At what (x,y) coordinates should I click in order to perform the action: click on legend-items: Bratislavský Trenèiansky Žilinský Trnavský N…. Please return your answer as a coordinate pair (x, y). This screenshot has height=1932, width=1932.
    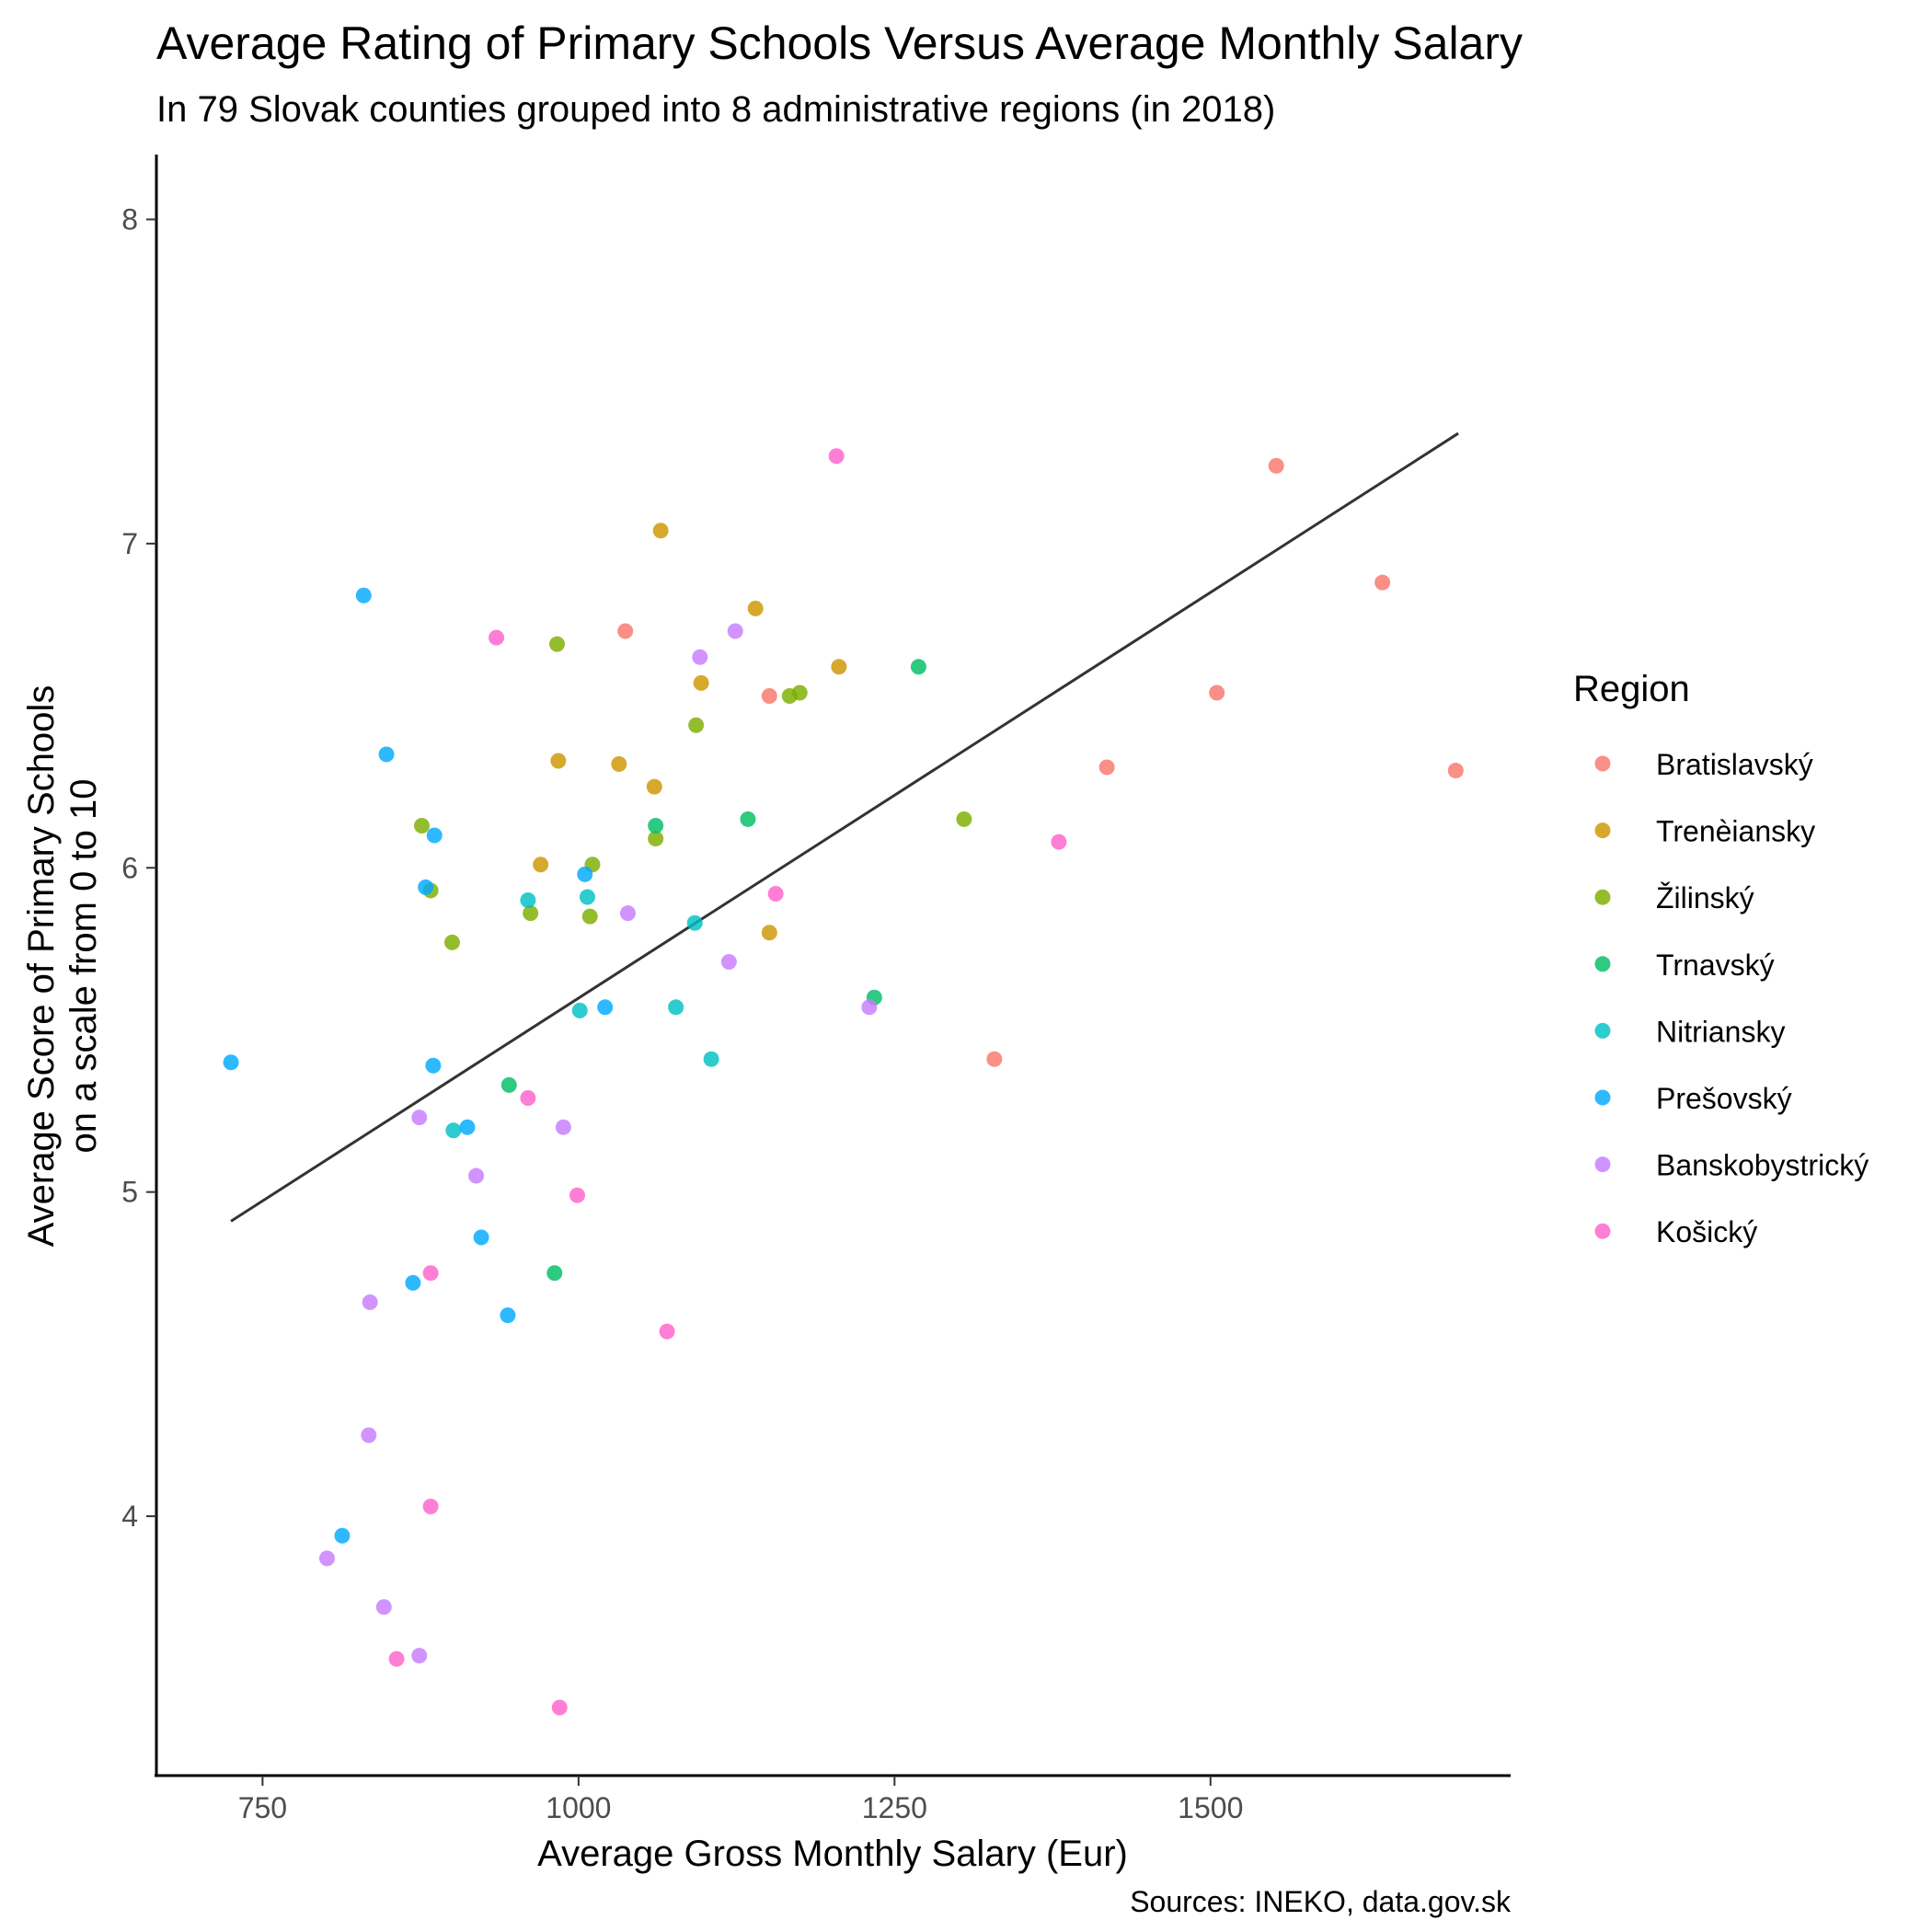
    Looking at the image, I should click on (1731, 998).